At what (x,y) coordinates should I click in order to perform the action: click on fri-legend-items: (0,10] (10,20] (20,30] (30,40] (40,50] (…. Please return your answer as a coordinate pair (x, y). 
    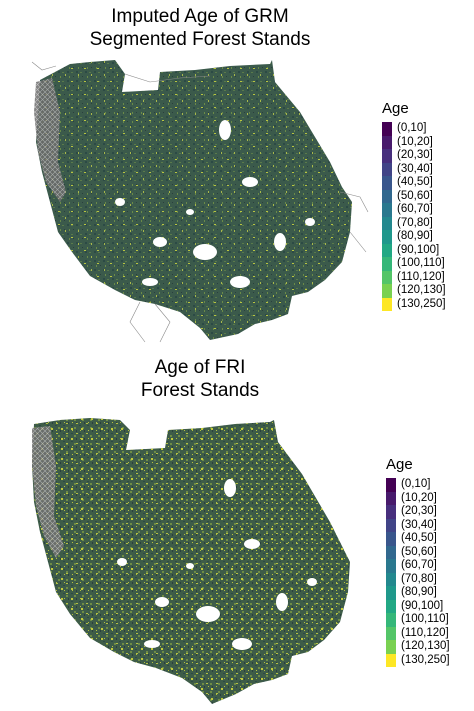
    Looking at the image, I should click on (418, 572).